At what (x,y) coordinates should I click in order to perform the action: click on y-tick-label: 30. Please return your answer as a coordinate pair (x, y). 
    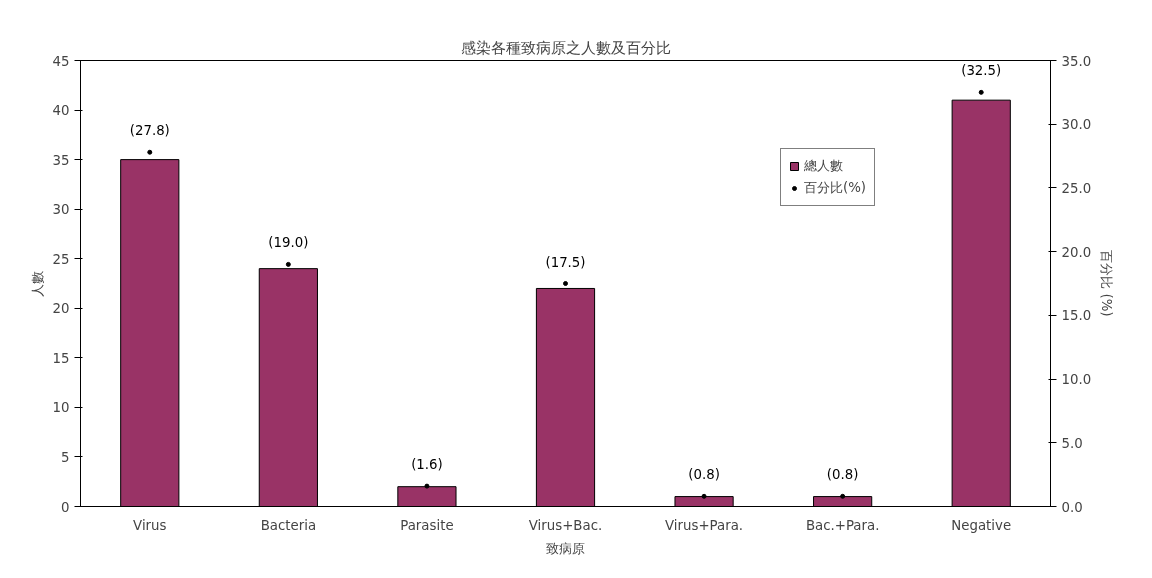
    Looking at the image, I should click on (61, 210).